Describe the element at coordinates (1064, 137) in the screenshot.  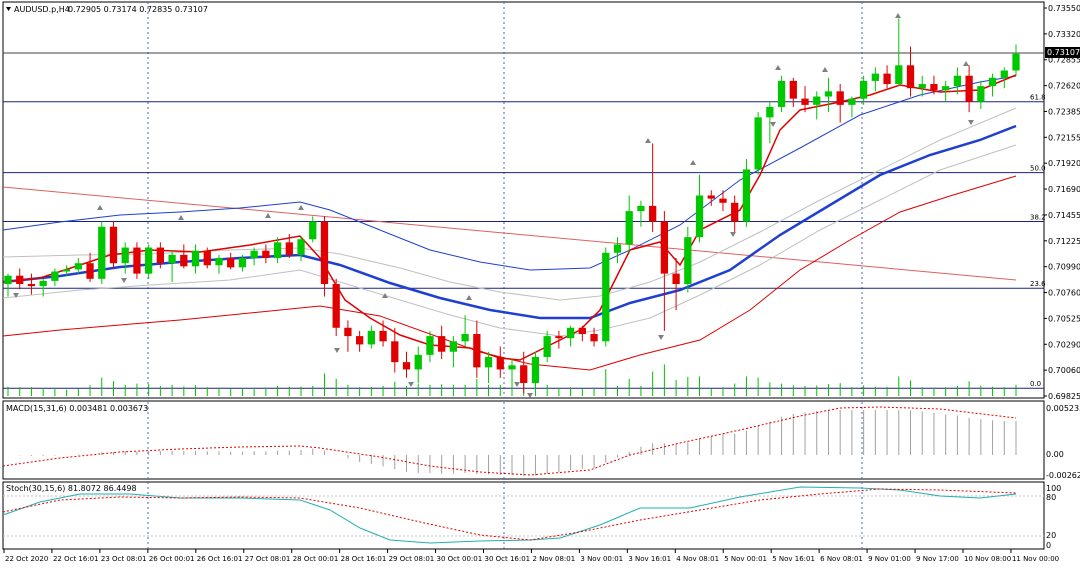
I see `price-tick-label: 0.72155` at that location.